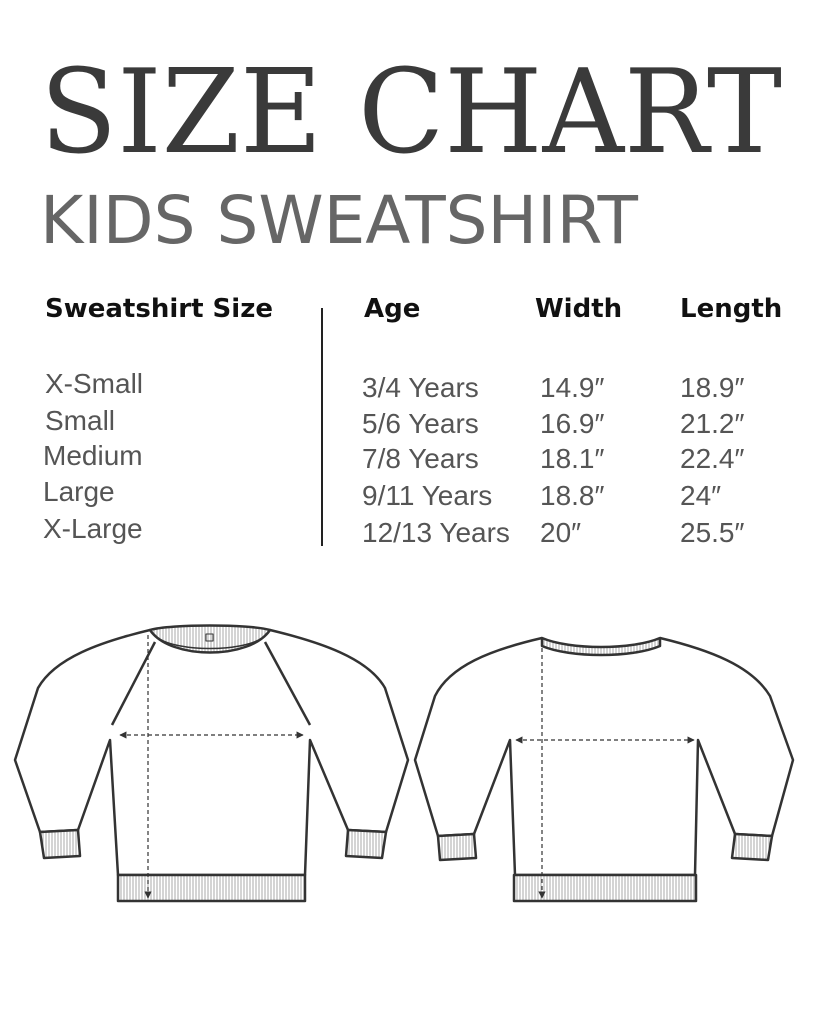 The width and height of the screenshot is (819, 1024). Describe the element at coordinates (420, 423) in the screenshot. I see `cell-age: 5/6 Years` at that location.